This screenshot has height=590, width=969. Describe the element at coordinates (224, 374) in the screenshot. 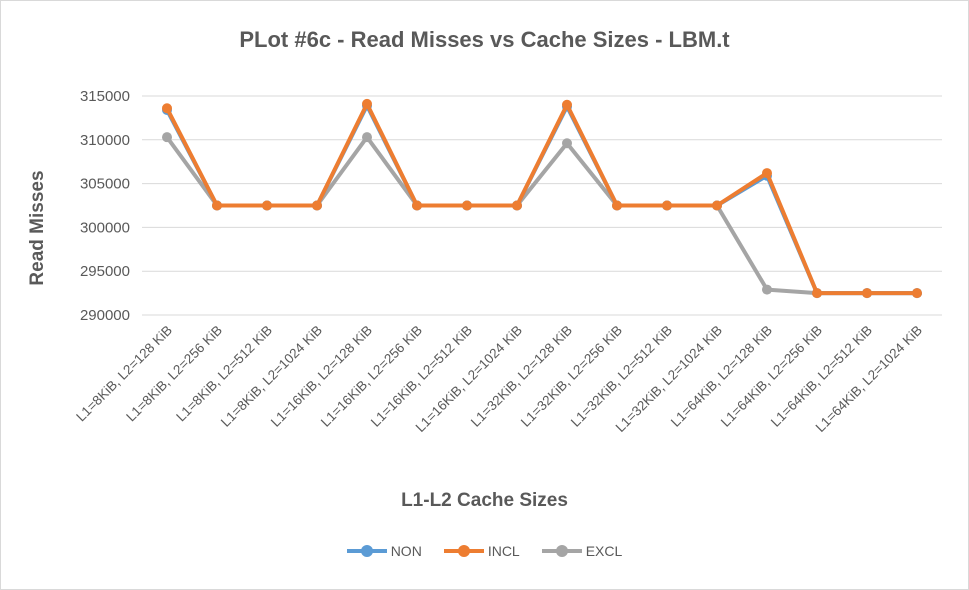

I see `x-tick-label: L1=8KiB, L2=512 KiB` at that location.